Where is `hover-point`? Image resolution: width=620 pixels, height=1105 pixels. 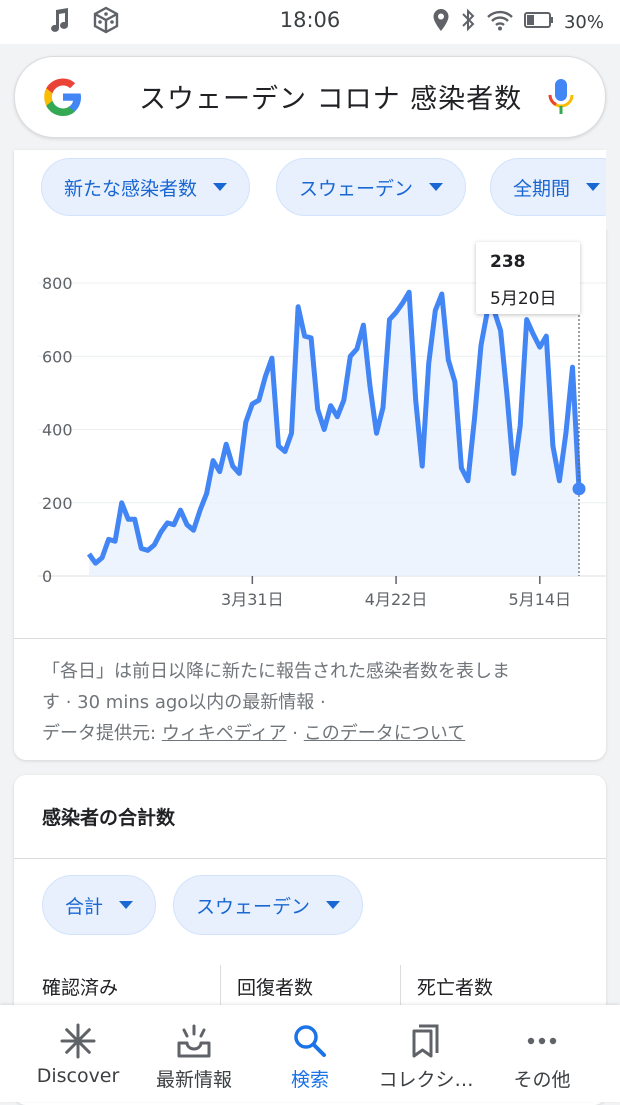
hover-point is located at coordinates (579, 489).